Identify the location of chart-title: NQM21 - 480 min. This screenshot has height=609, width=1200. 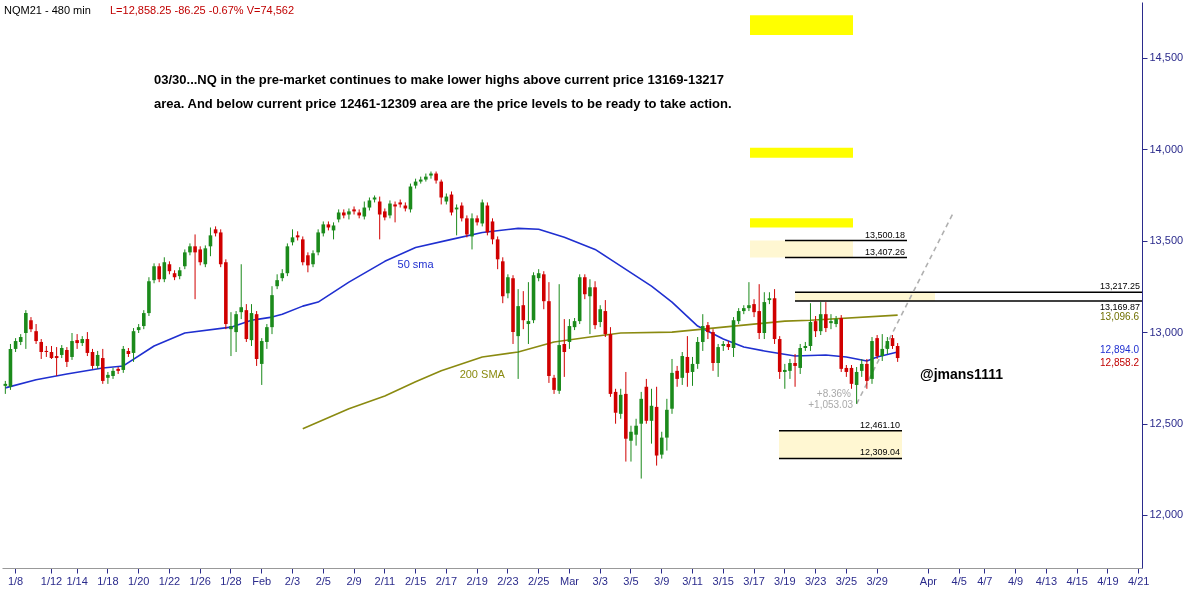
(47, 10).